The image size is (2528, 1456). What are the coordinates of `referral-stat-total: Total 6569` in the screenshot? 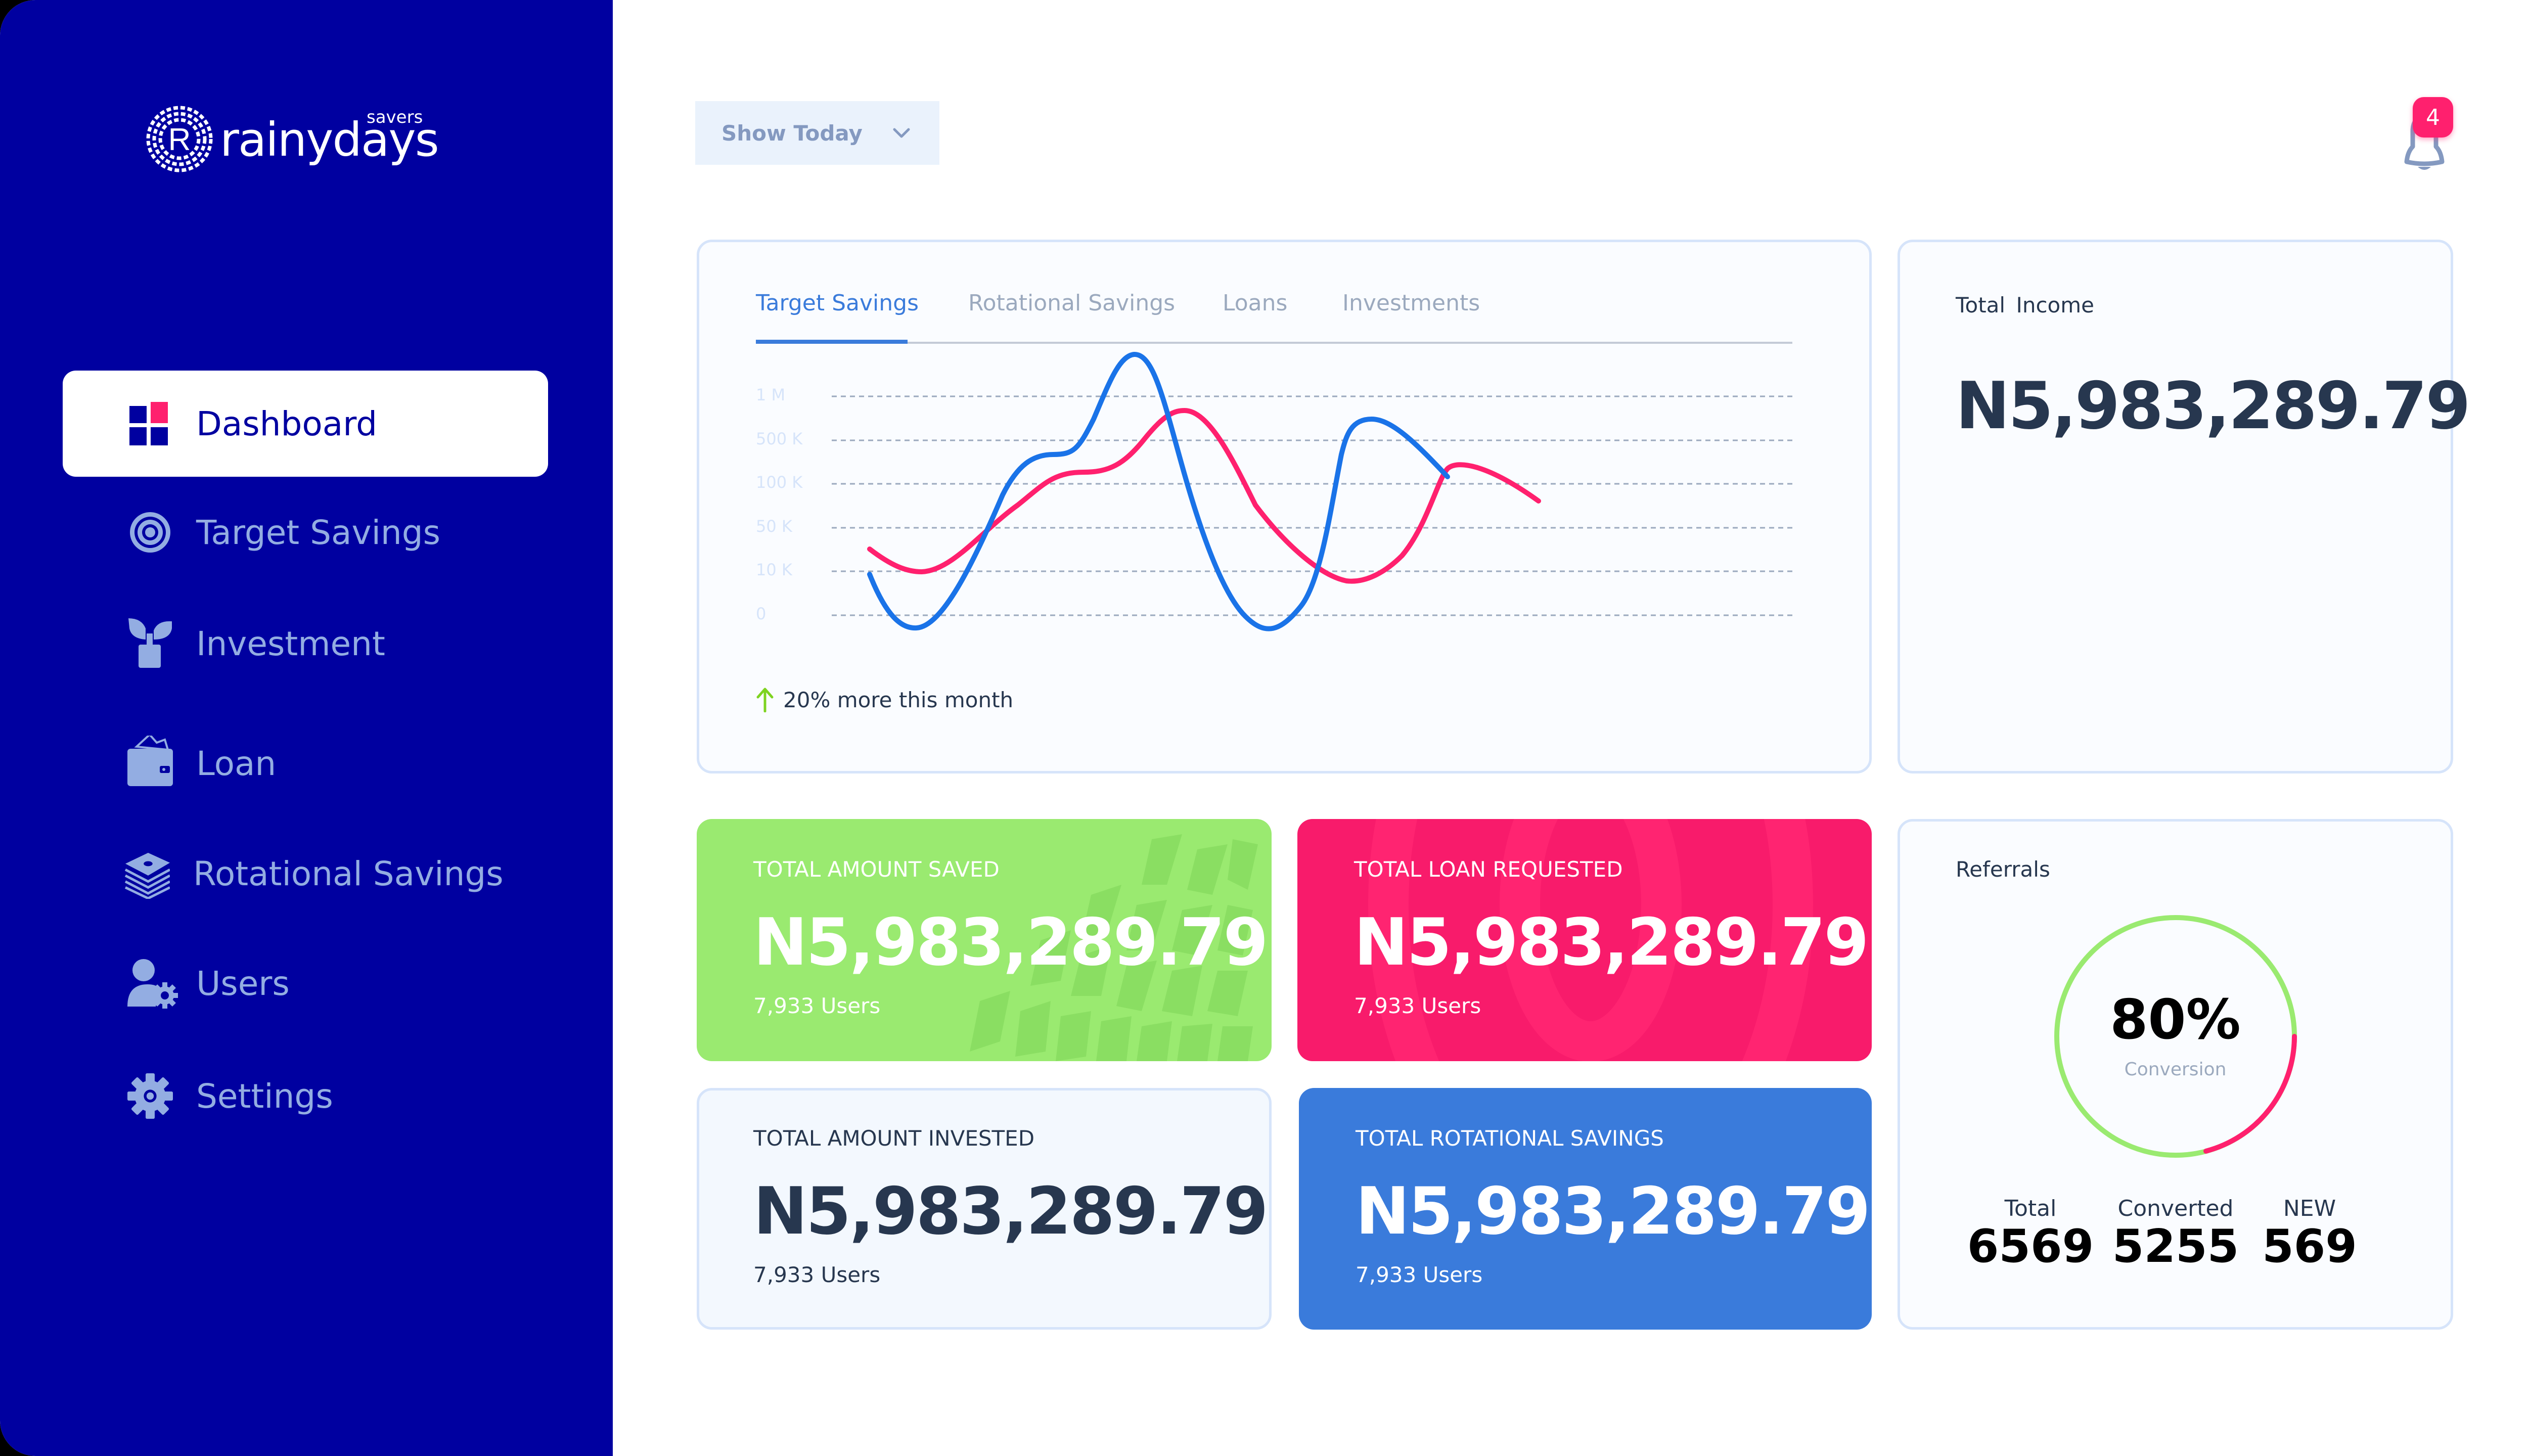 It's located at (2031, 1233).